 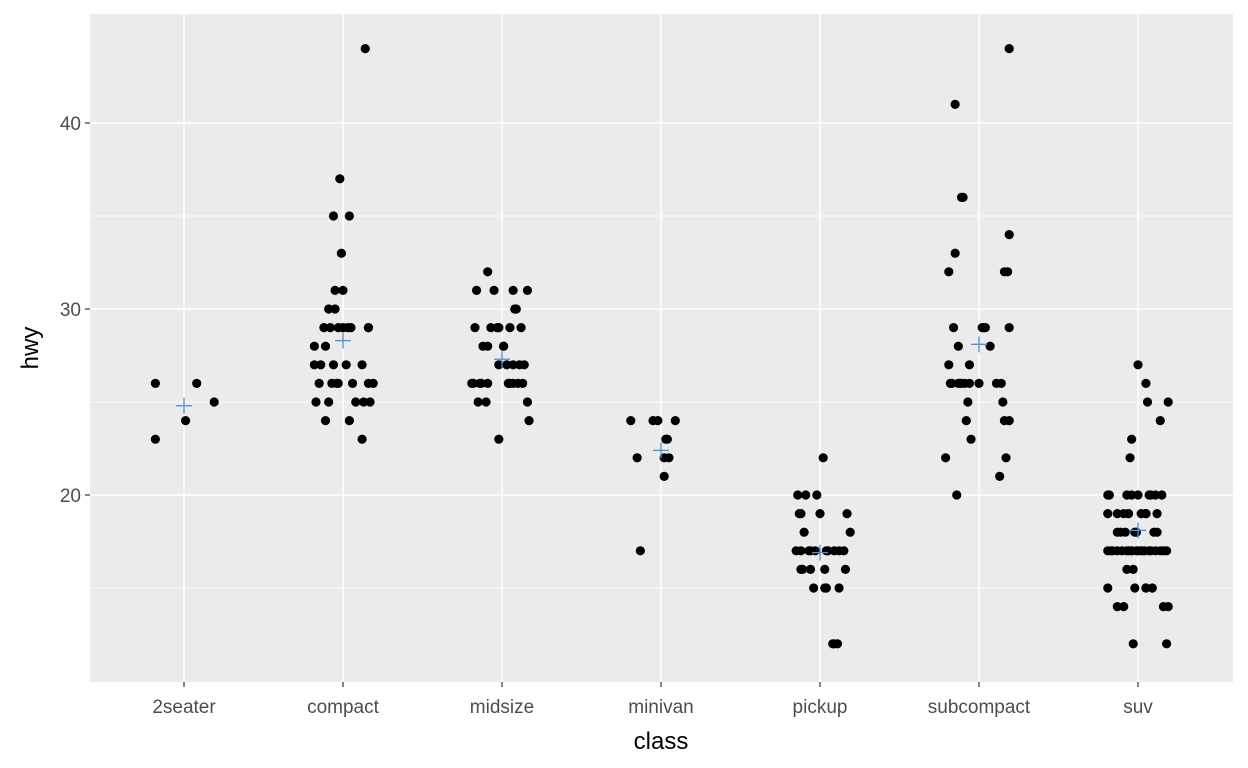 What do you see at coordinates (660, 707) in the screenshot?
I see `x-tick-label: minivan` at bounding box center [660, 707].